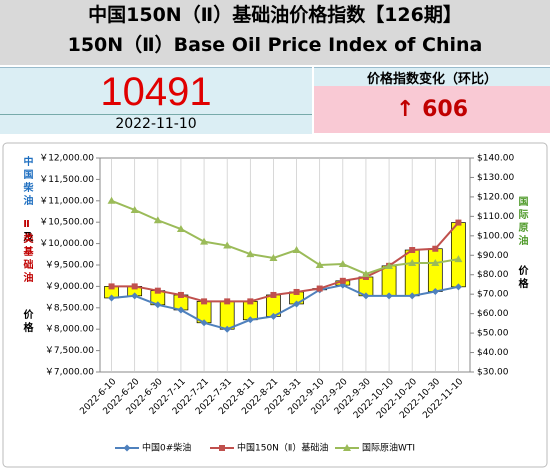  What do you see at coordinates (69, 308) in the screenshot?
I see `y-tick-label: ￥8,500.00` at bounding box center [69, 308].